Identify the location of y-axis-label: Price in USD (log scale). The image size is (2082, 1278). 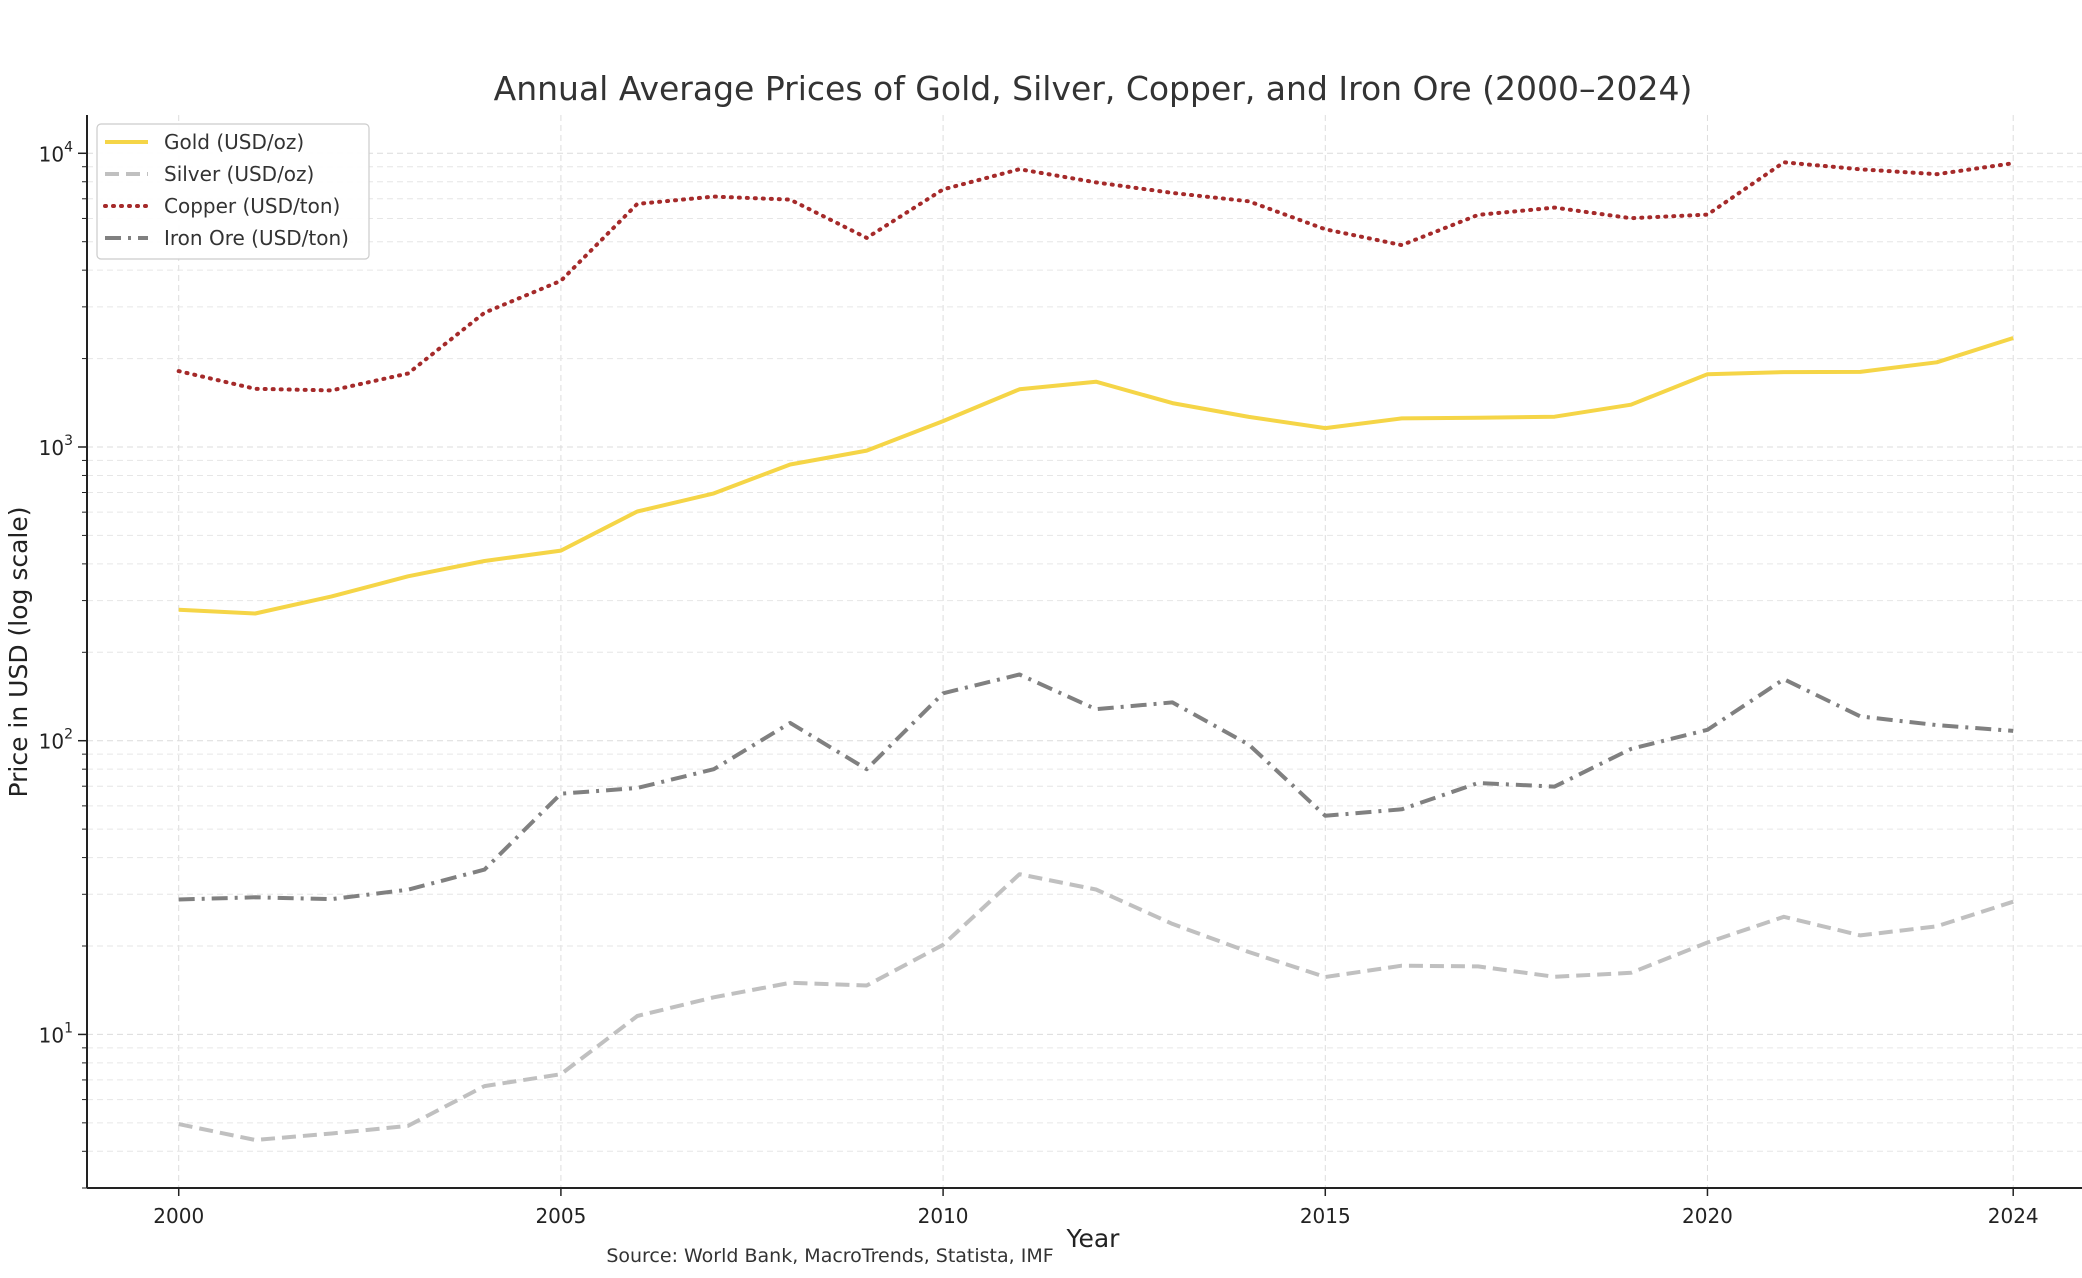
(18, 651).